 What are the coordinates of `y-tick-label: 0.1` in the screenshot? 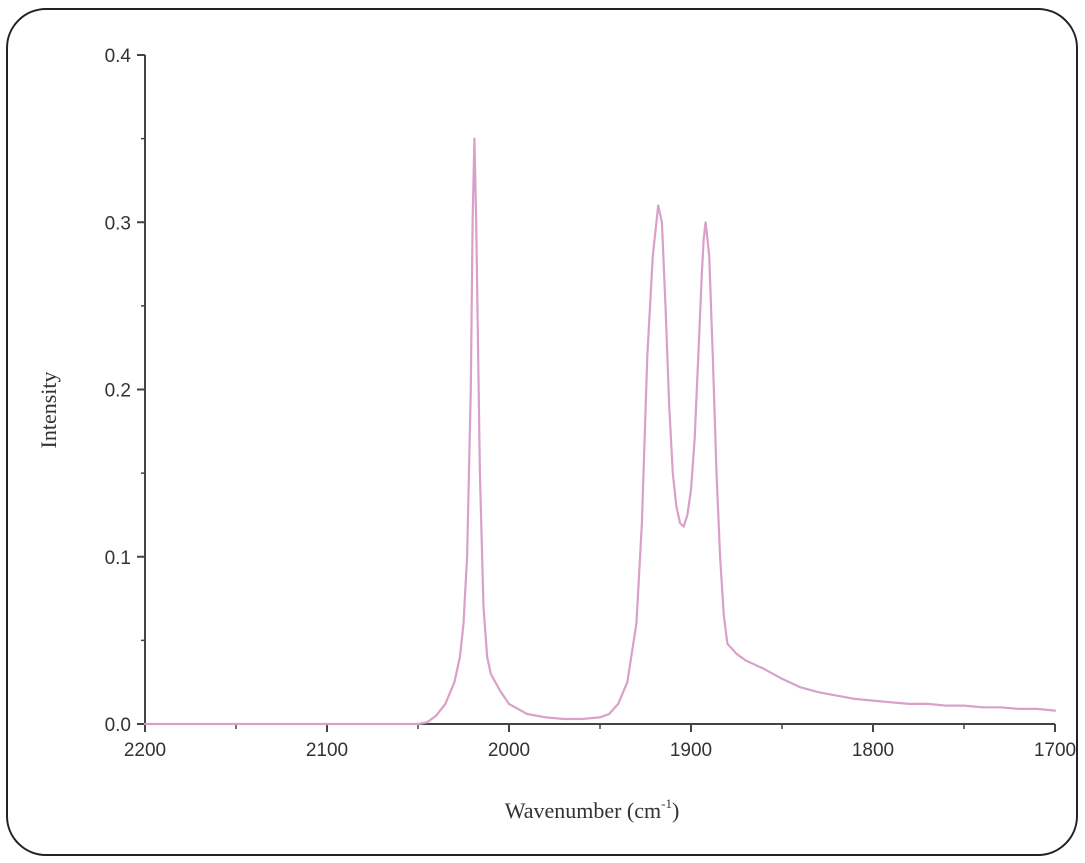 It's located at (118, 558).